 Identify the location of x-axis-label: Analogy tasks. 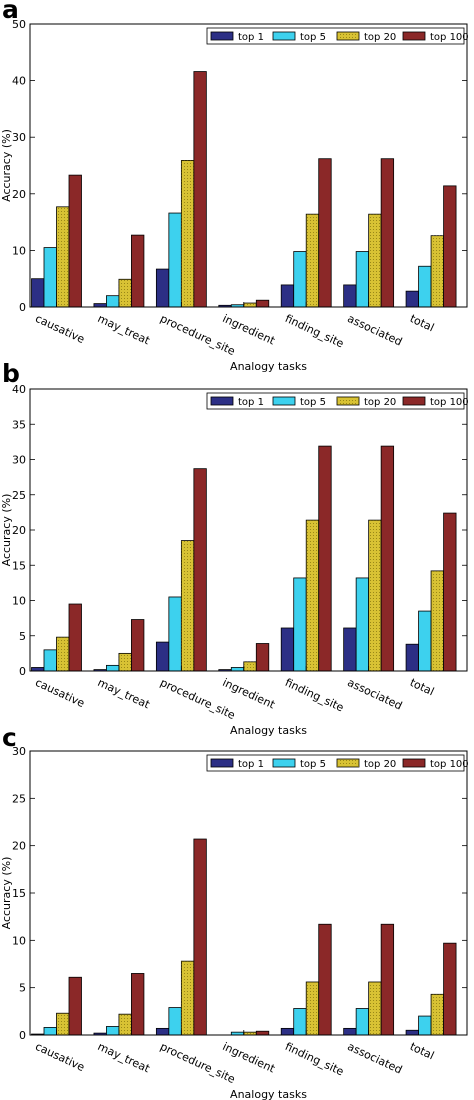
(268, 730).